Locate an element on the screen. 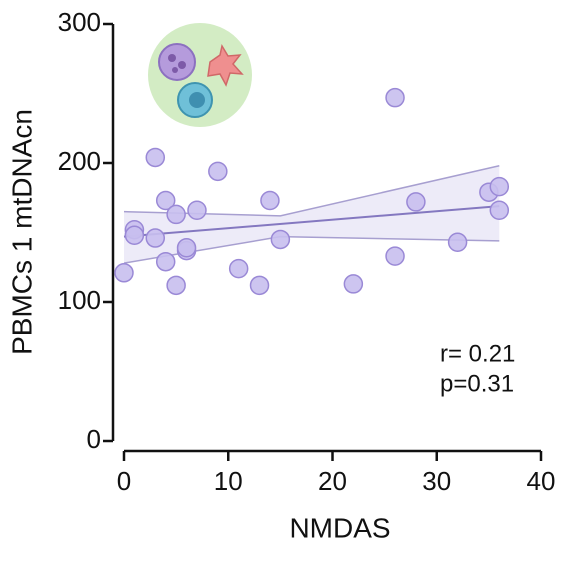 The height and width of the screenshot is (561, 574). y-tick-label: 100 is located at coordinates (79, 300).